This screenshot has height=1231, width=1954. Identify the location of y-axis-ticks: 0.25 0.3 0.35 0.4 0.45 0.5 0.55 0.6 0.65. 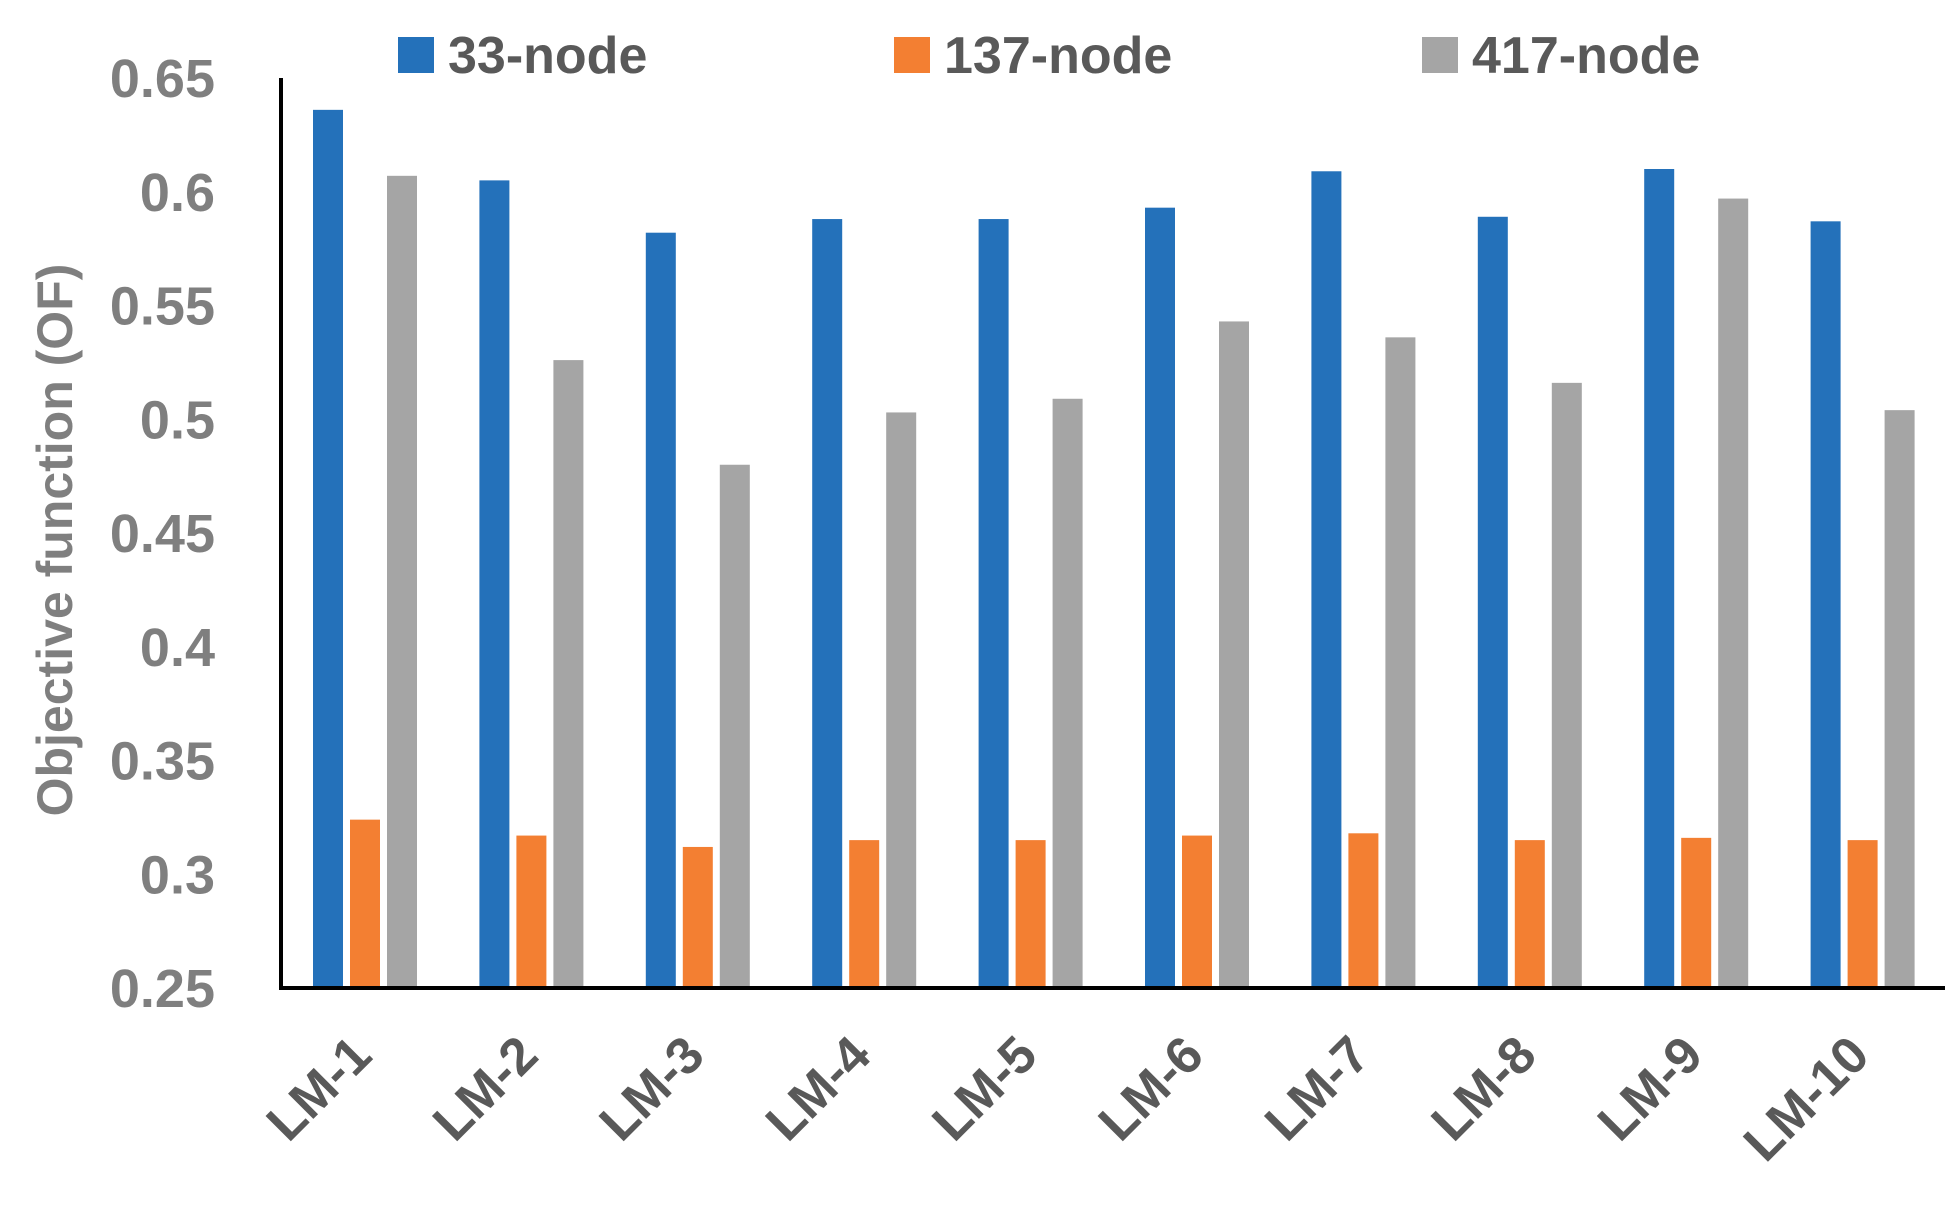
(162, 534).